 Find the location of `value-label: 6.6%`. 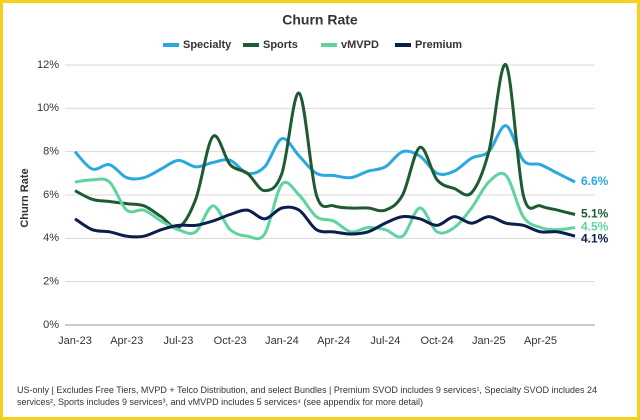

value-label: 6.6% is located at coordinates (595, 181).